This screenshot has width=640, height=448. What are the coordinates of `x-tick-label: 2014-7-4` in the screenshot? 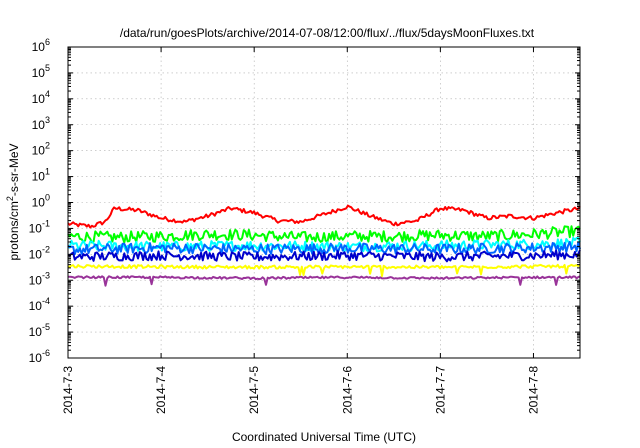 It's located at (161, 390).